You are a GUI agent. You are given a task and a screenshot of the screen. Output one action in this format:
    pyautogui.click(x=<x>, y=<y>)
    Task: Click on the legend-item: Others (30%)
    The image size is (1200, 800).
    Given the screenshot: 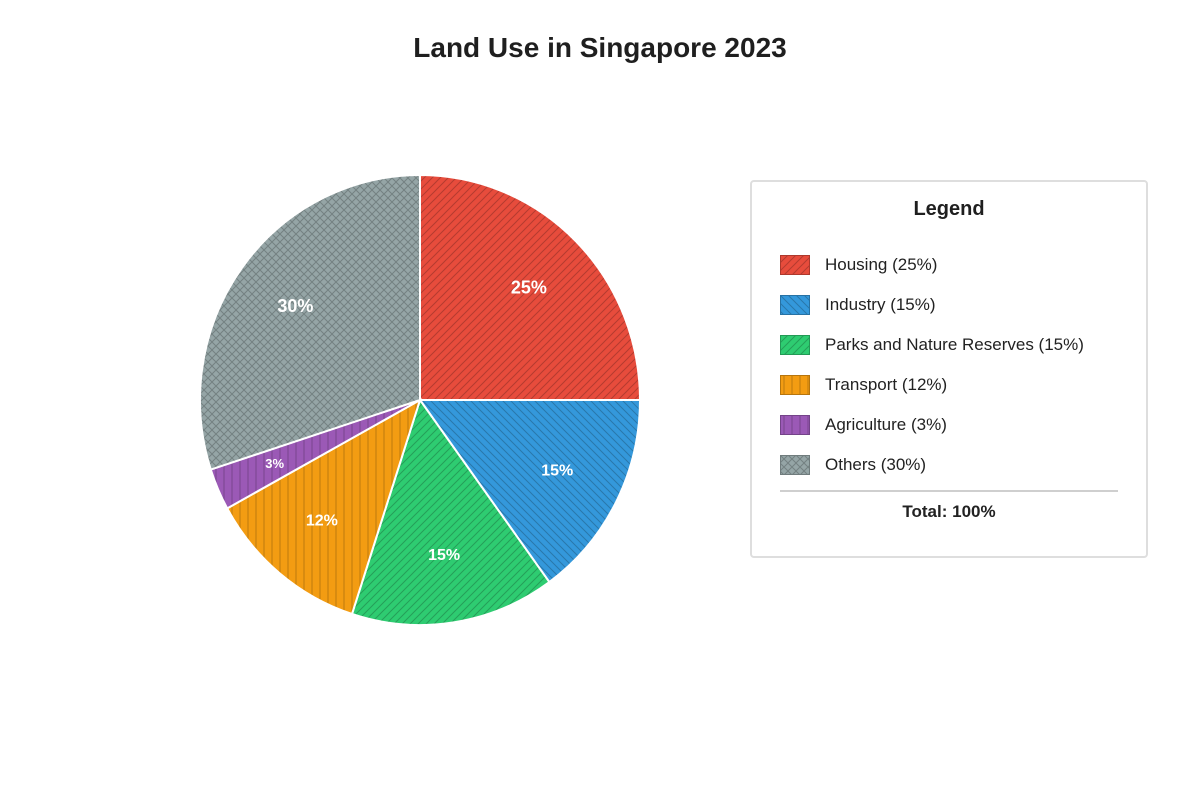 What is the action you would take?
    pyautogui.click(x=932, y=465)
    